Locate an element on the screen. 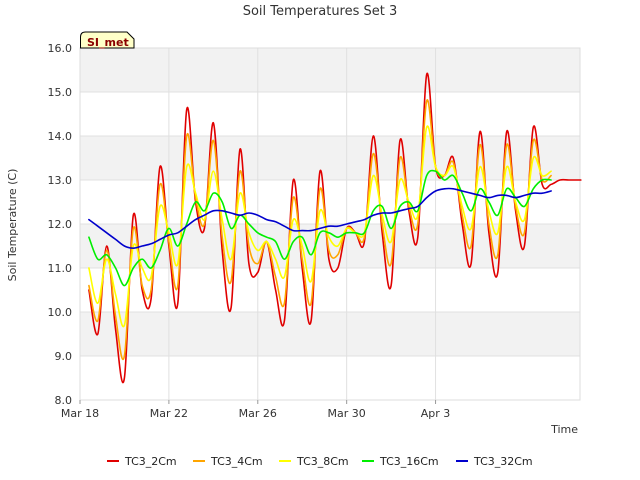  y-tick-label: 9.0 is located at coordinates (64, 356).